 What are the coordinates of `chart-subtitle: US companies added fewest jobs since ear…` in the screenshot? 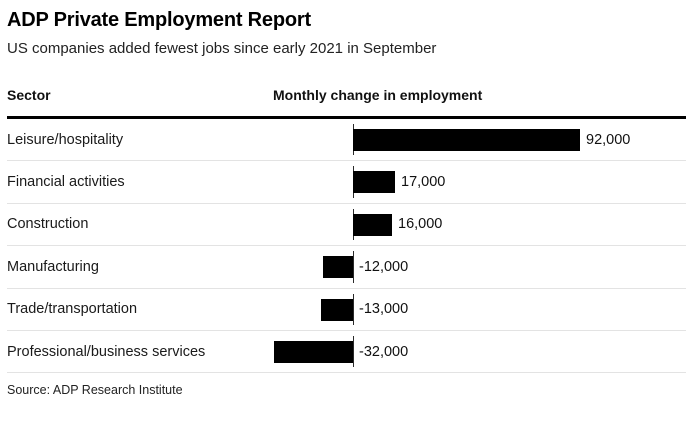 It's located at (222, 48).